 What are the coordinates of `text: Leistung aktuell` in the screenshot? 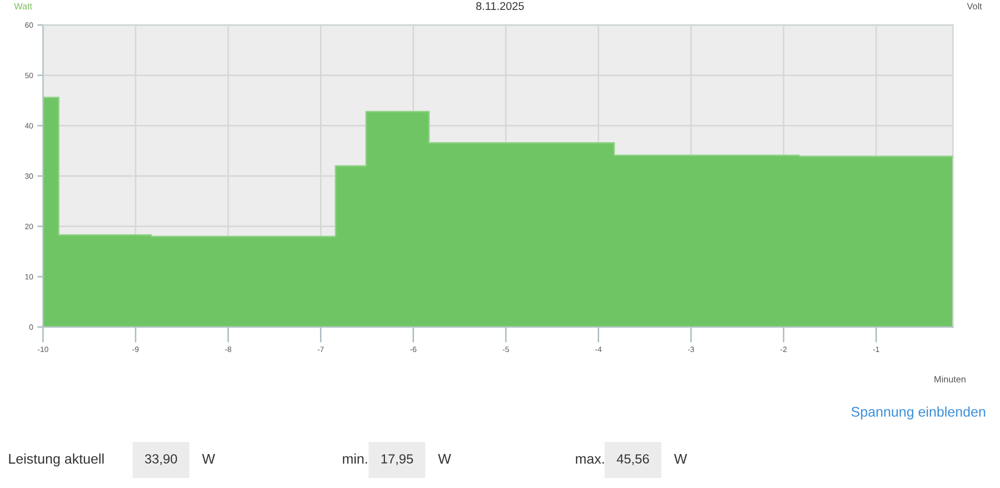 It's located at (56, 460).